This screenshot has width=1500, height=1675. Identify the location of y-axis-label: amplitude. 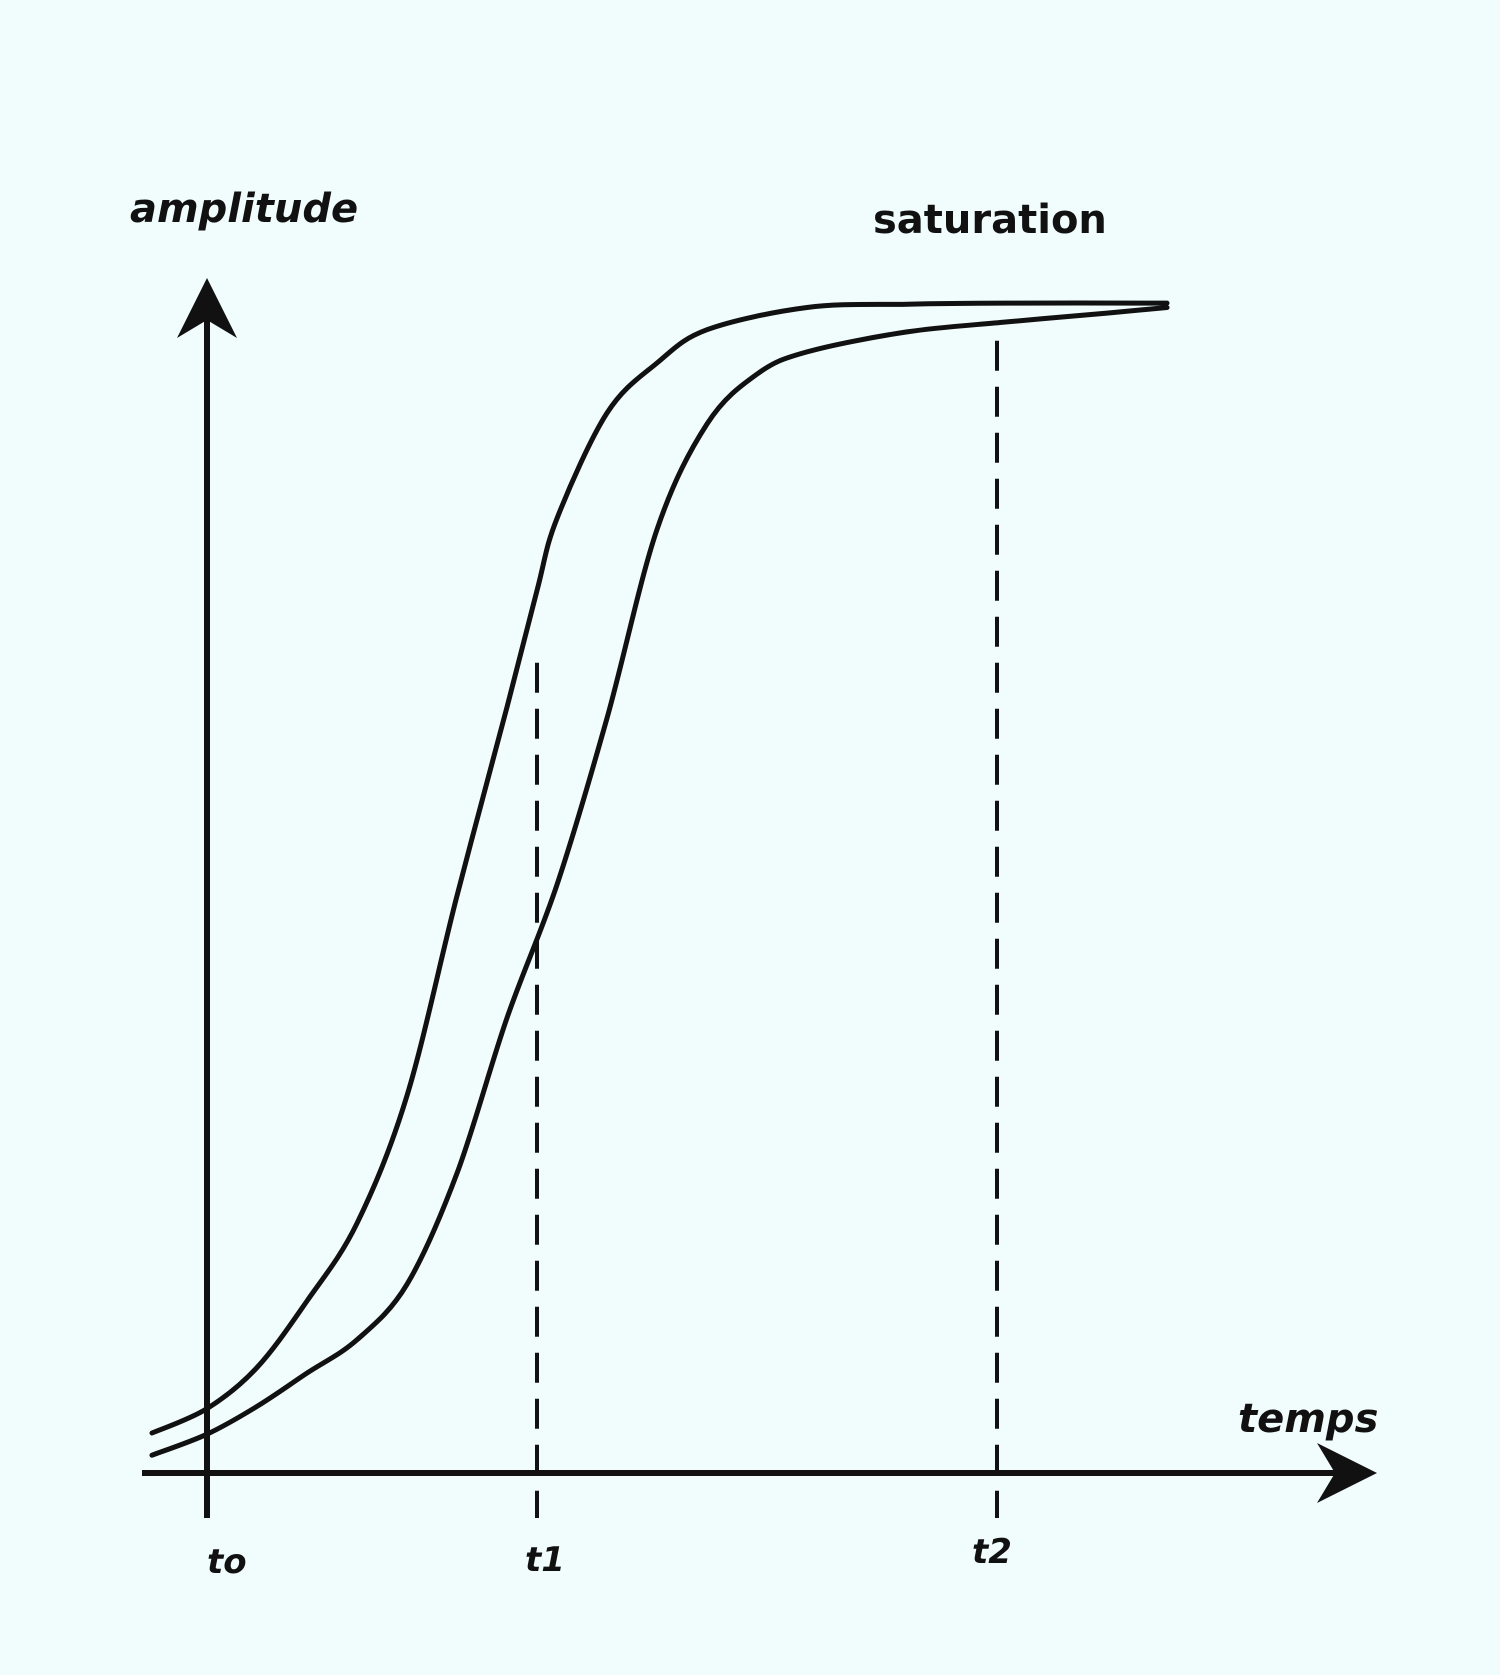
(244, 209).